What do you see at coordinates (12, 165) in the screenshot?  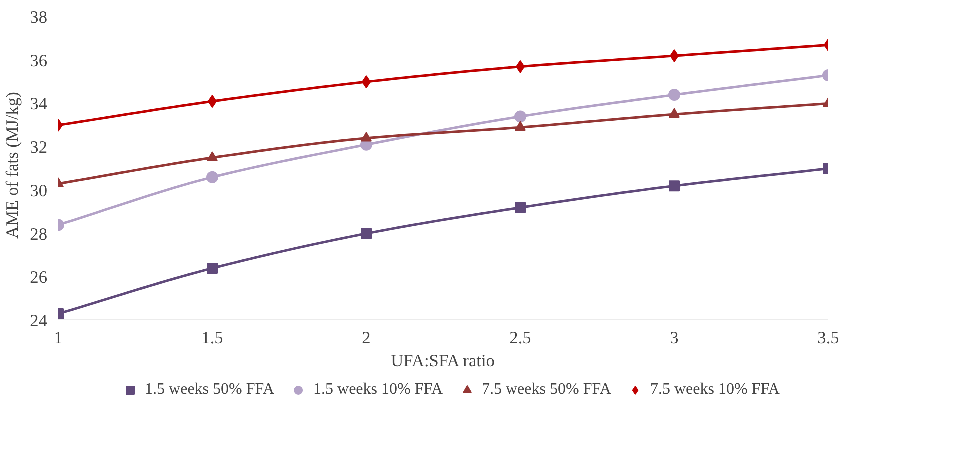 I see `y-axis-title: AME of fats (MJ/kg)` at bounding box center [12, 165].